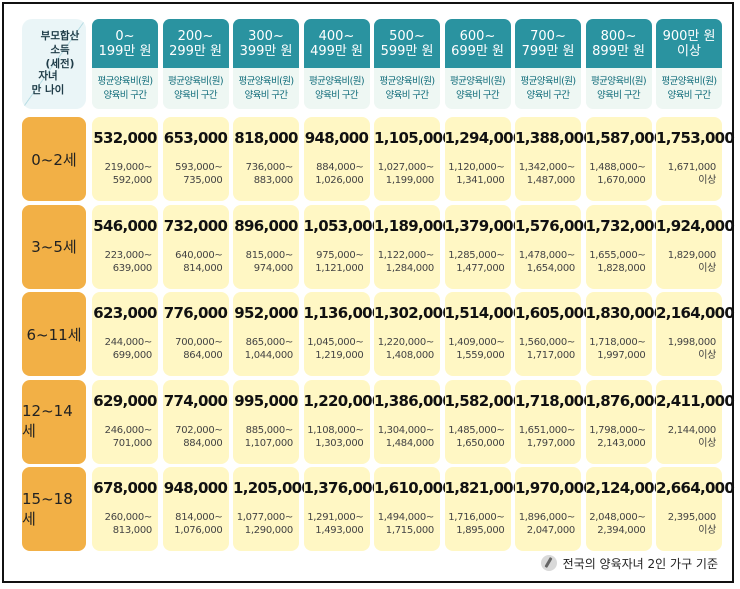  Describe the element at coordinates (624, 334) in the screenshot. I see `cost-cell: 1,830,000 1,718,000~ 1,997,000` at that location.